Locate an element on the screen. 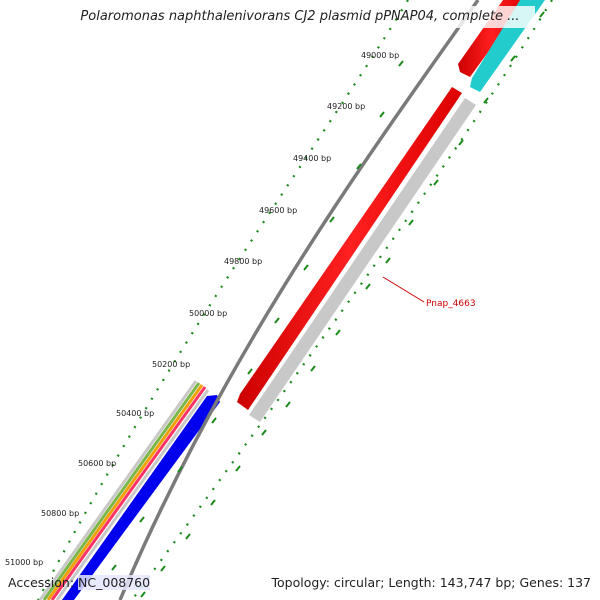 This screenshot has height=600, width=600. outer-gene-stack is located at coordinates (124, 490).